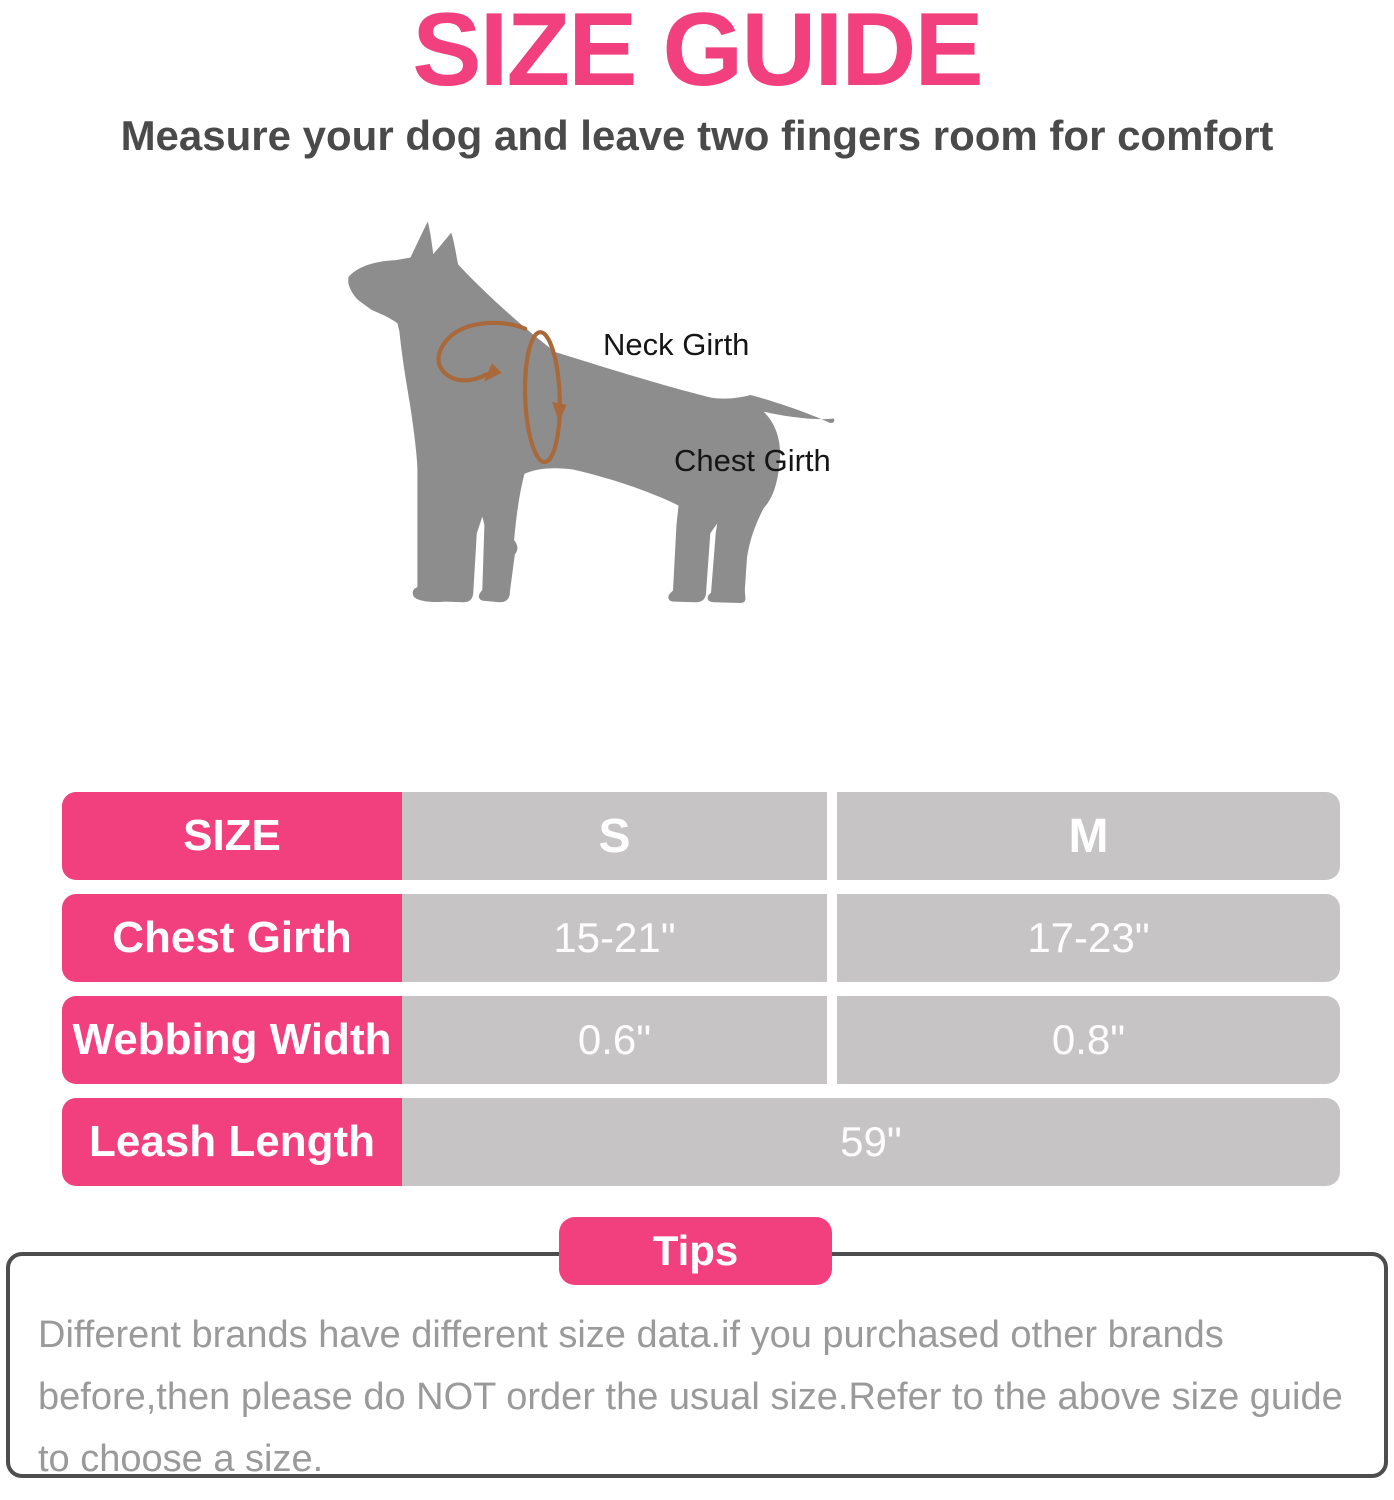 The image size is (1394, 1500). Describe the element at coordinates (482, 351) in the screenshot. I see `neck-girth-band` at that location.